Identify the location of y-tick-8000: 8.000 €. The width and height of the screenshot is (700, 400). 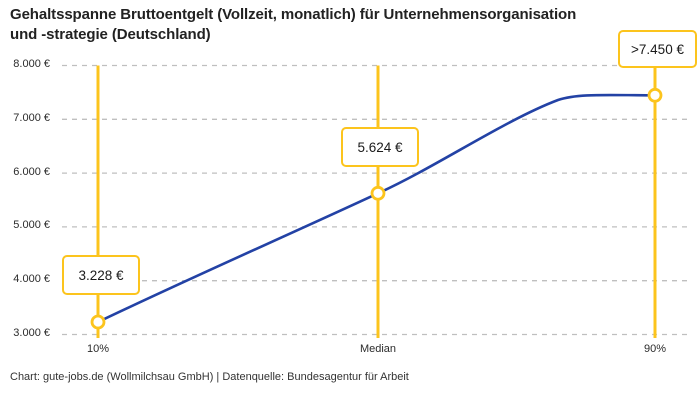
(31, 64).